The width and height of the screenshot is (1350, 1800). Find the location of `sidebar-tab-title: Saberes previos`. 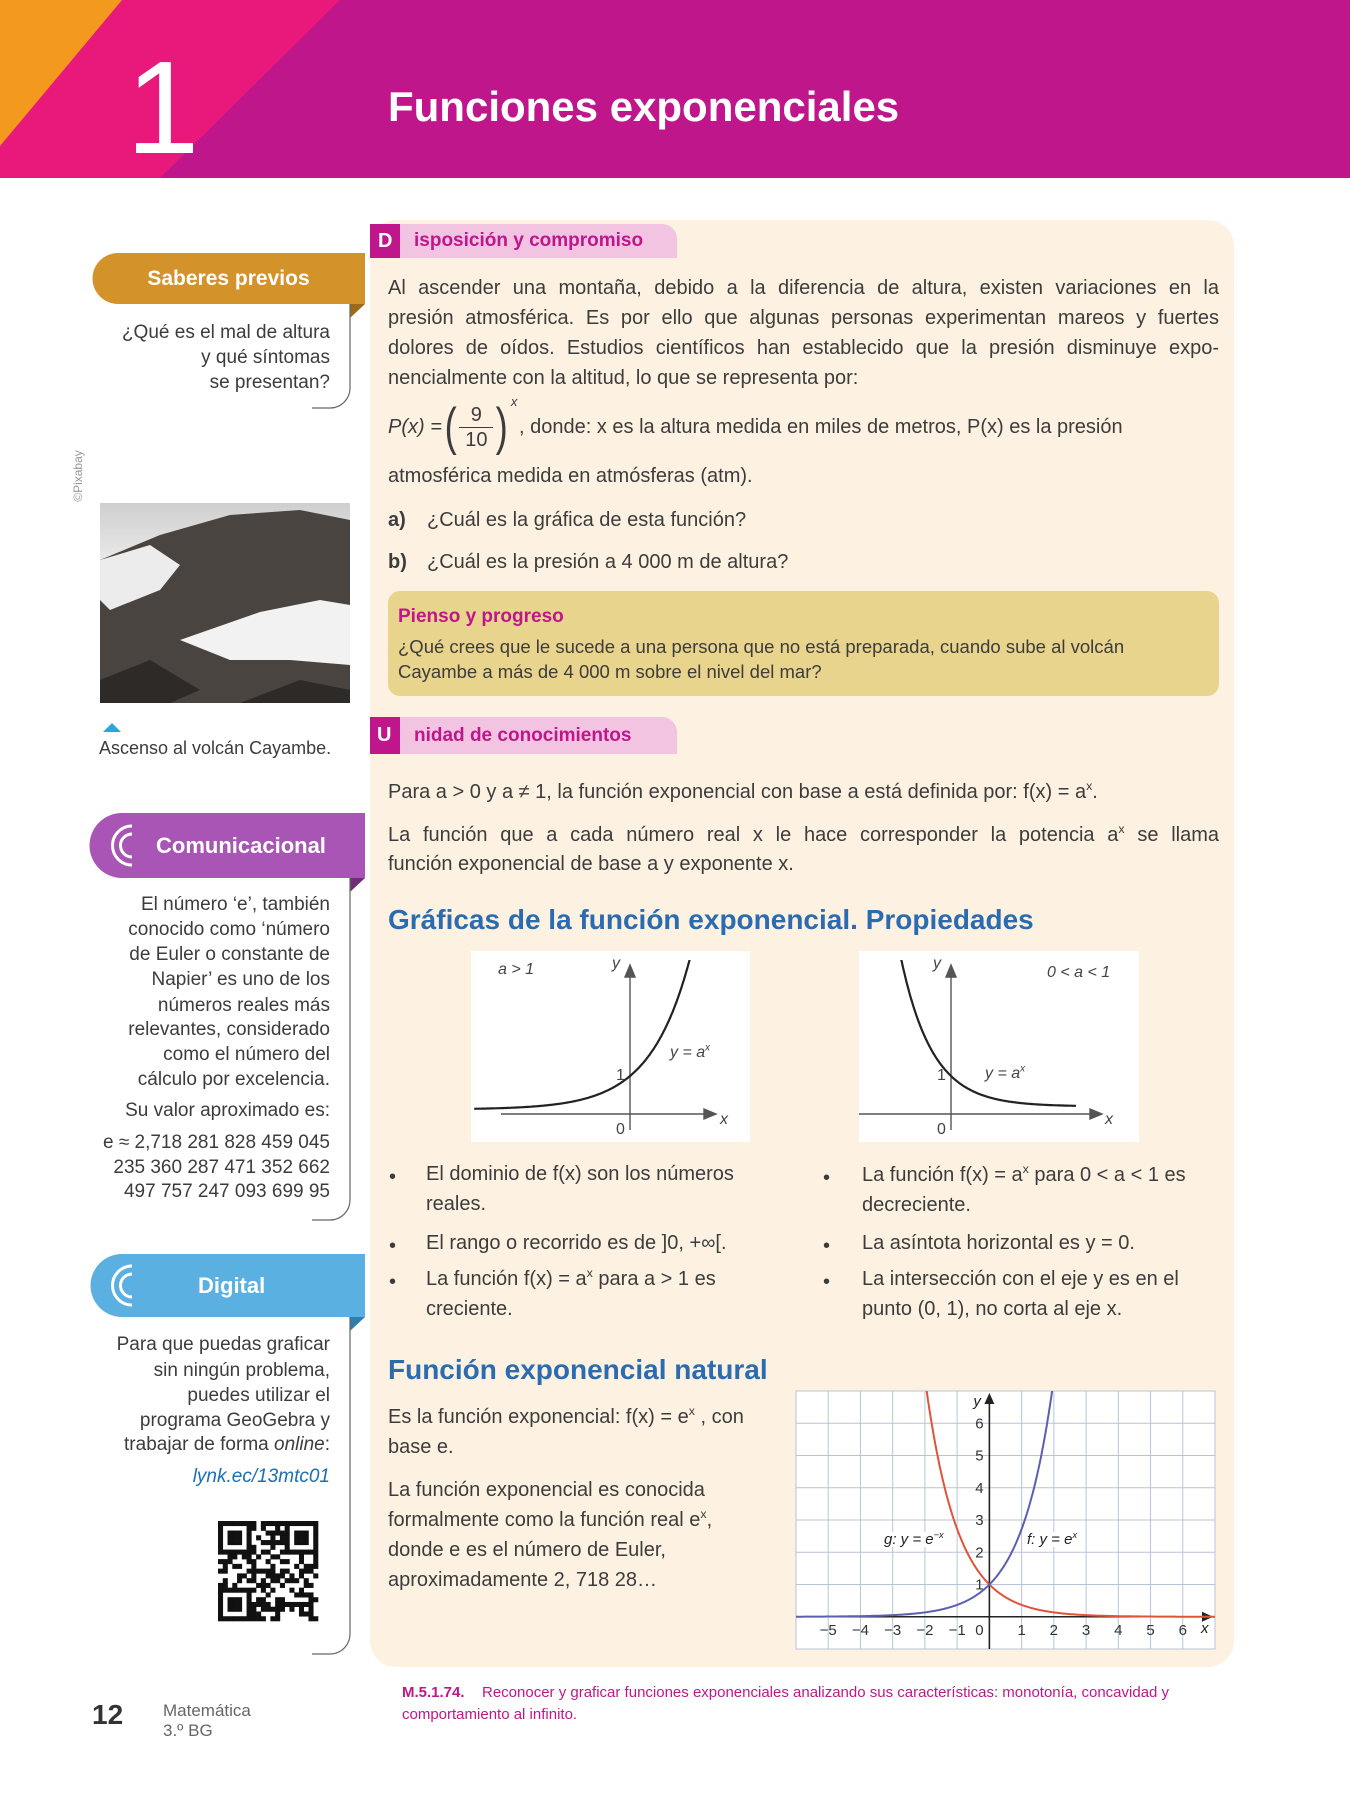

sidebar-tab-title: Saberes previos is located at coordinates (228, 278).